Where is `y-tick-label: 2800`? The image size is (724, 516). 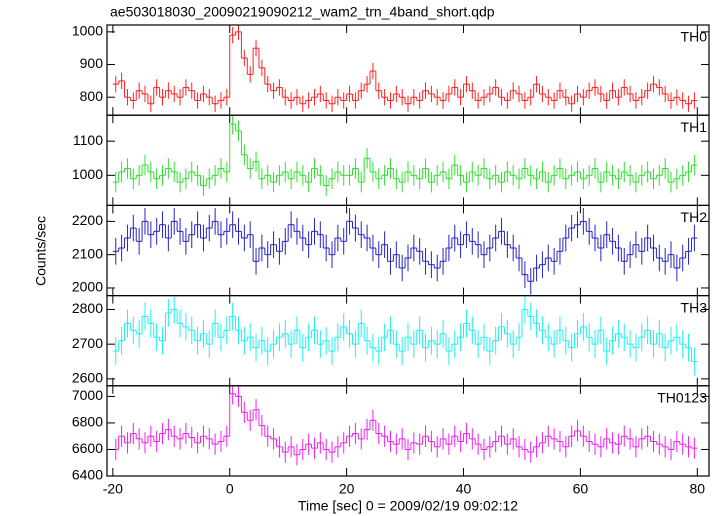
y-tick-label: 2800 is located at coordinates (87, 308).